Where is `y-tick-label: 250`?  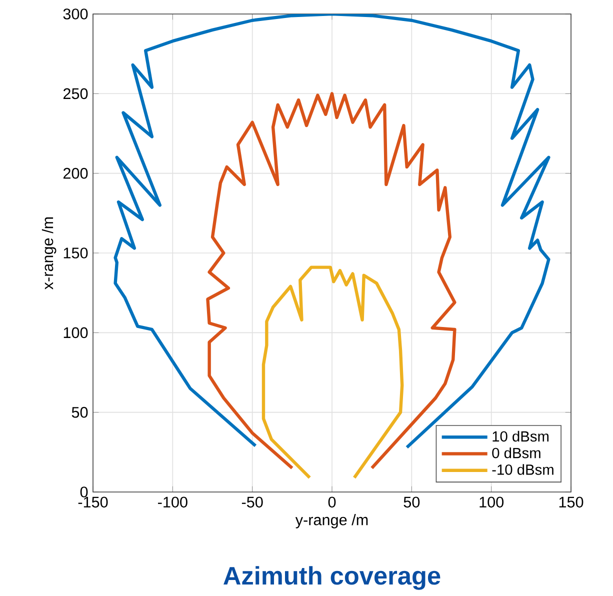 y-tick-label: 250 is located at coordinates (75, 94).